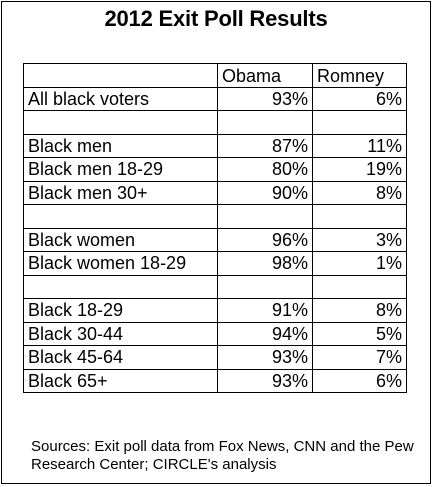 The height and width of the screenshot is (487, 434). What do you see at coordinates (359, 333) in the screenshot?
I see `romney-value: 5%` at bounding box center [359, 333].